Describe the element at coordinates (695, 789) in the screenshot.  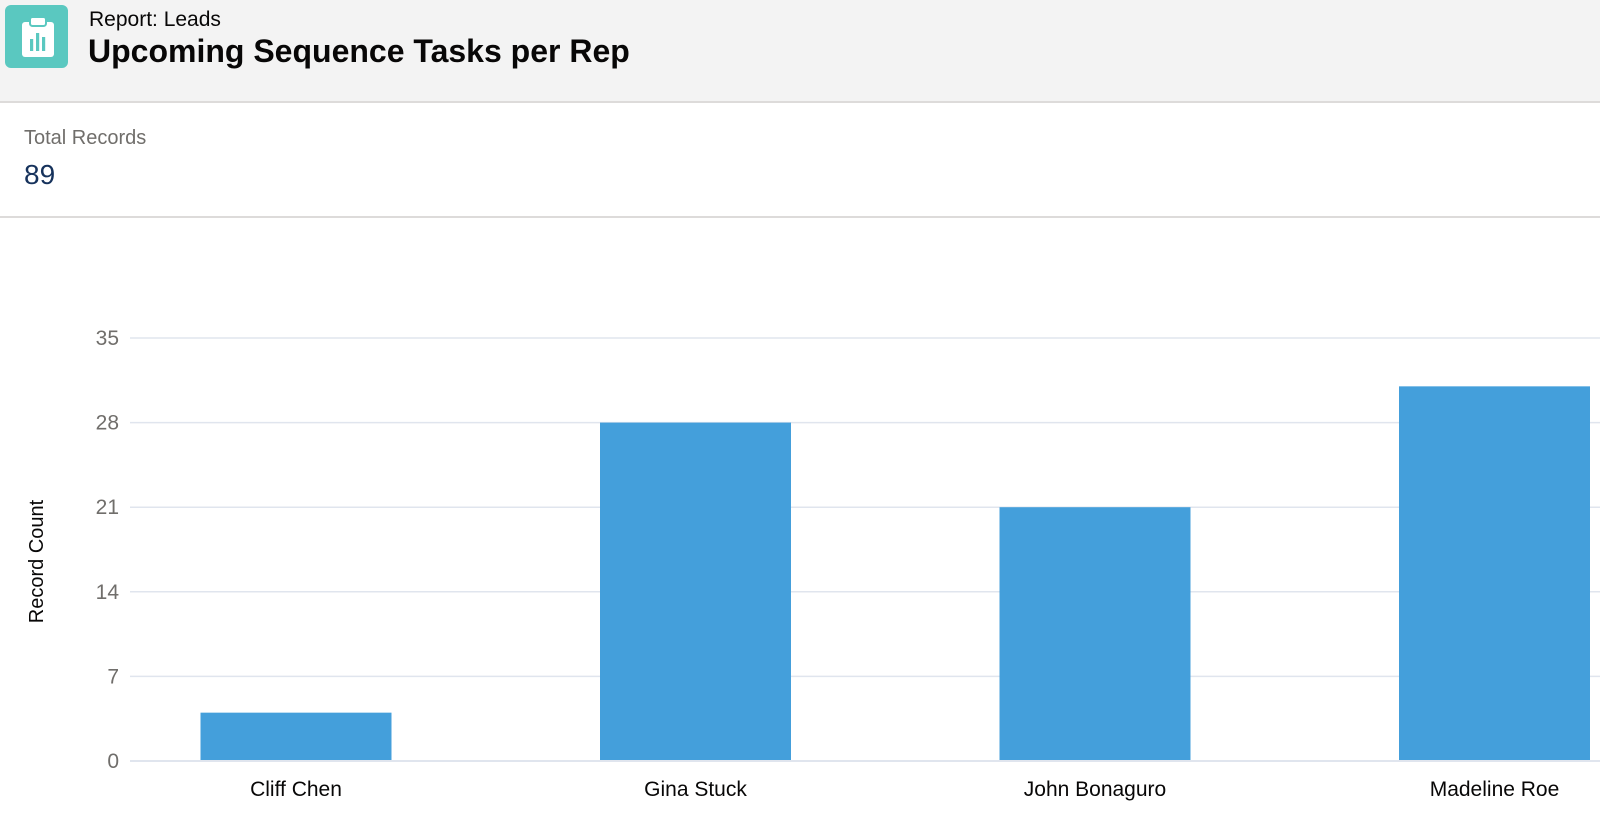
I see `x-tick-label: Gina Stuck` at that location.